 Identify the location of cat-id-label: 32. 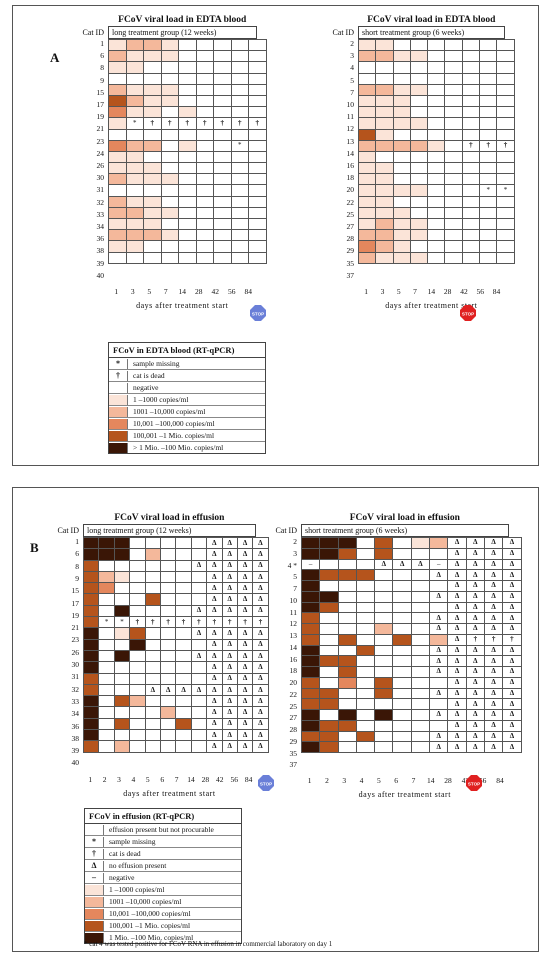
(75, 689).